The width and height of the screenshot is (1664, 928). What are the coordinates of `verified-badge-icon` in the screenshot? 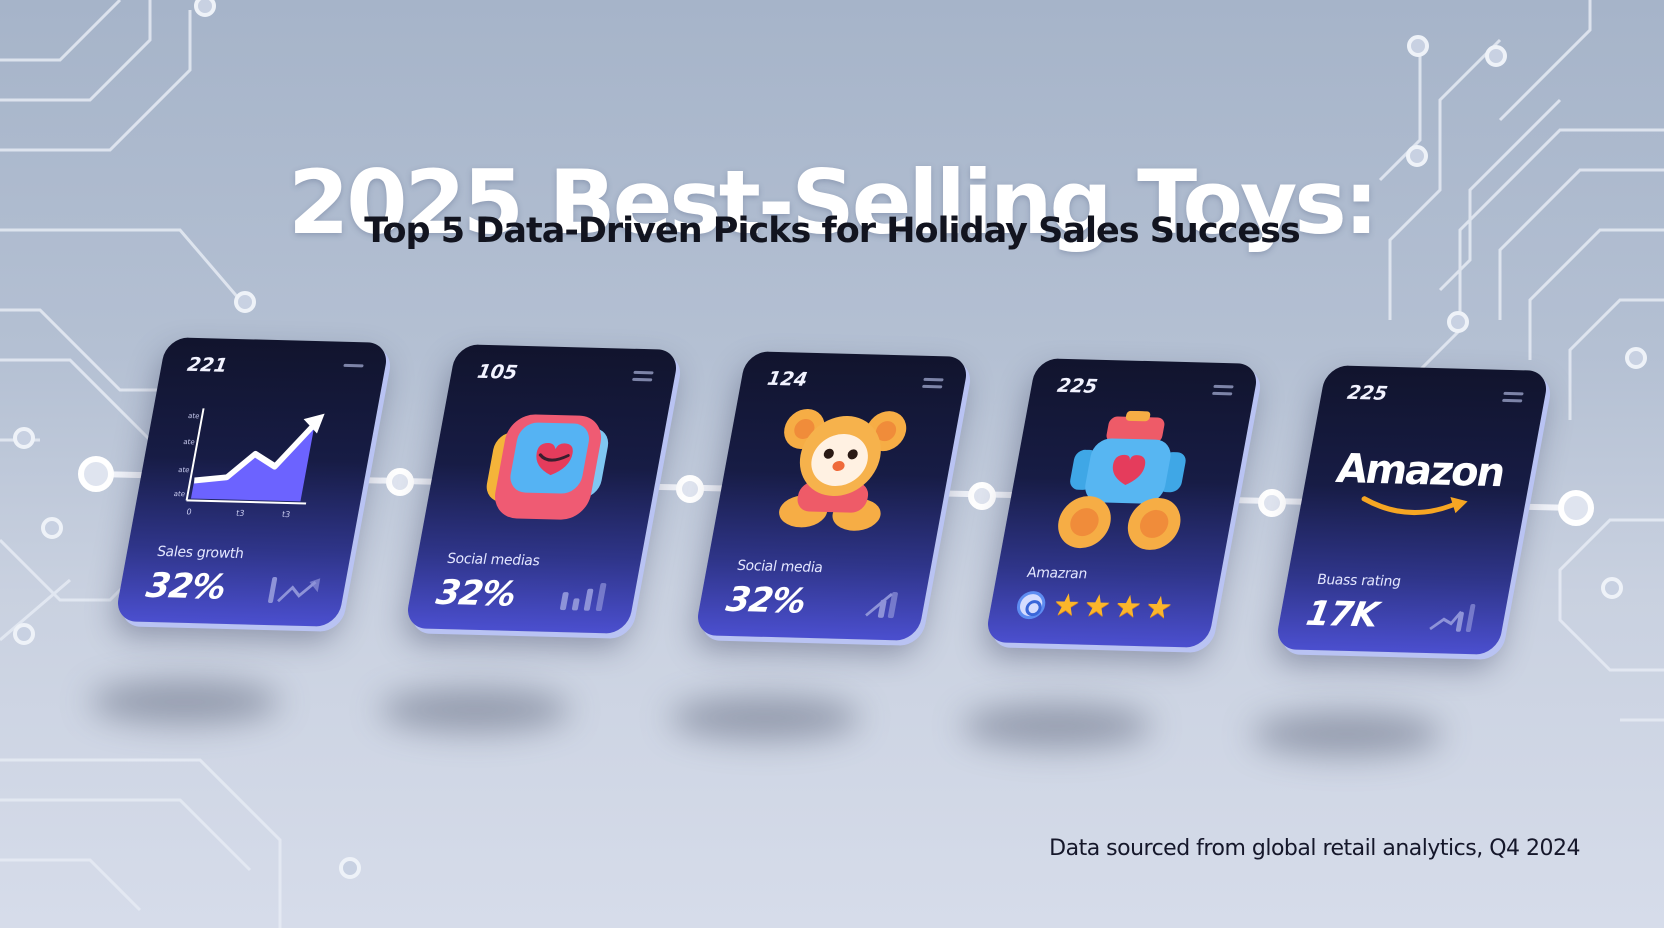 It's located at (1031, 605).